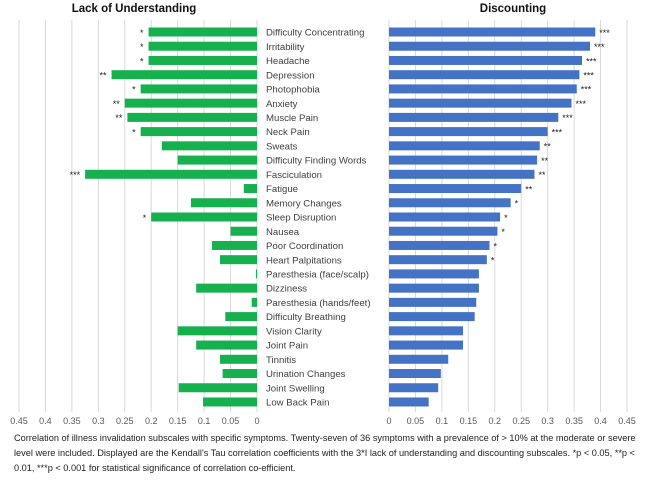 The height and width of the screenshot is (486, 663). What do you see at coordinates (288, 132) in the screenshot?
I see `symptom-label: Neck Pain` at bounding box center [288, 132].